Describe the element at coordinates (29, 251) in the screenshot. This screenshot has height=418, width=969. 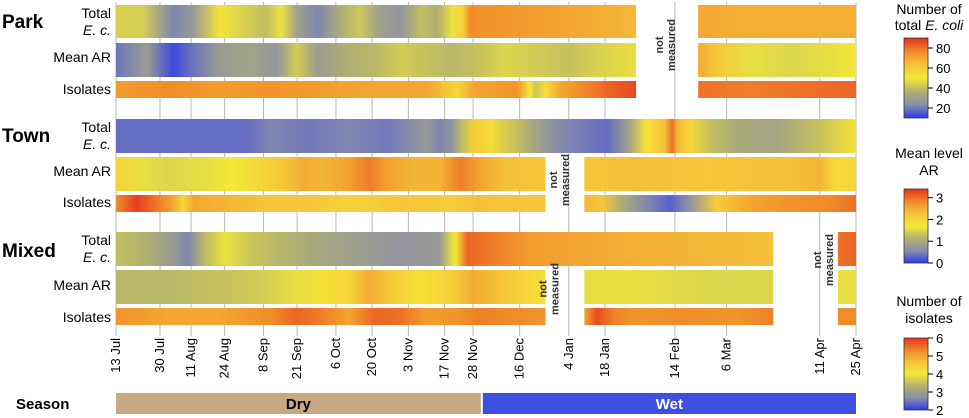
I see `group-label-mixed: Mixed` at that location.